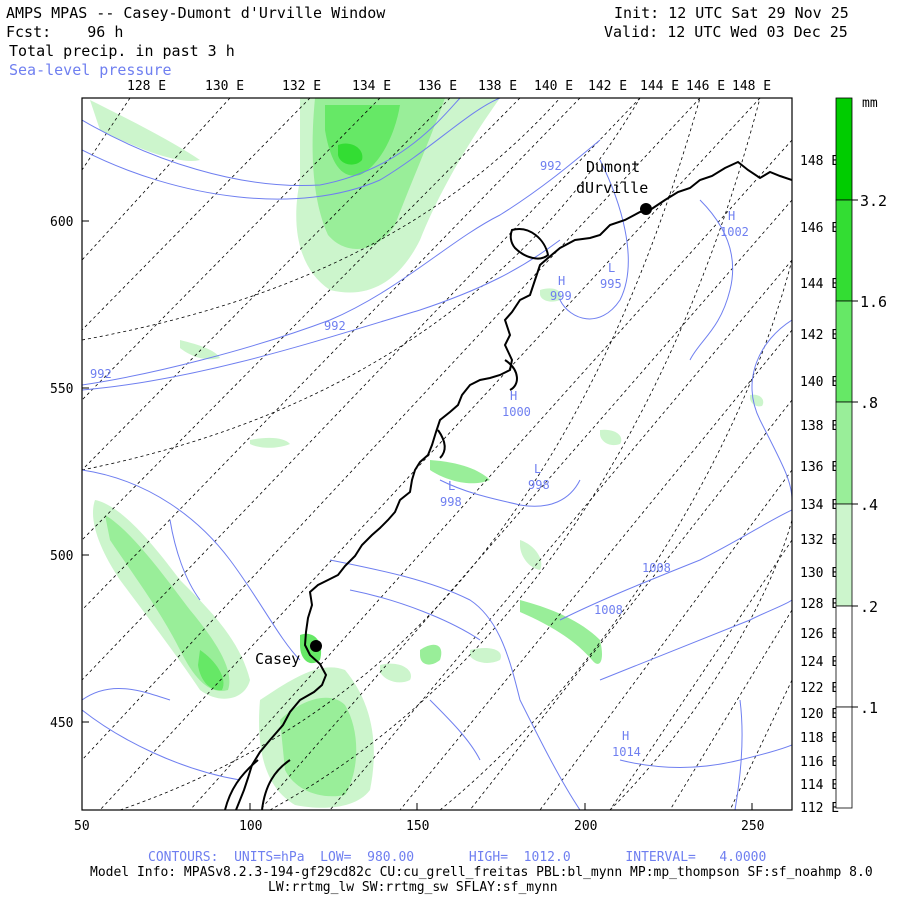 Image resolution: width=900 pixels, height=900 pixels. I want to click on lon-label: 120 E, so click(819, 714).